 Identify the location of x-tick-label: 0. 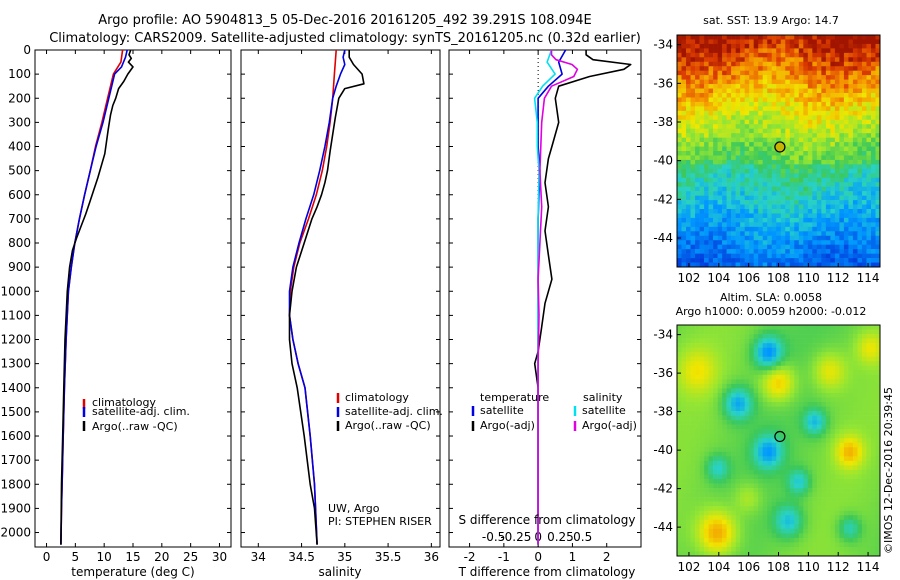
(538, 557).